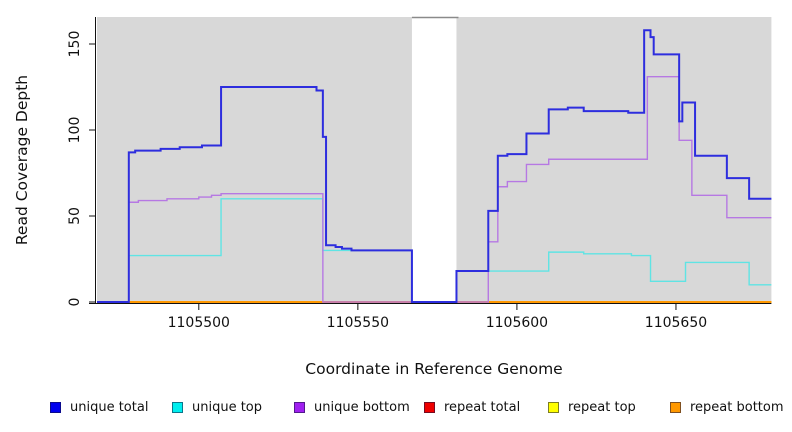  Describe the element at coordinates (22, 160) in the screenshot. I see `y-axis-title: Read Coverage Depth` at that location.